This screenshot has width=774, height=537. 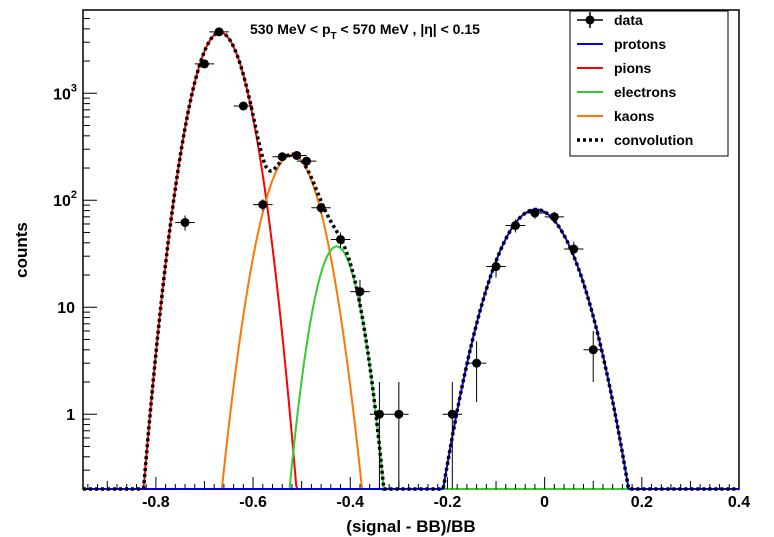 I want to click on x-tick-label: 0.4, so click(x=739, y=502).